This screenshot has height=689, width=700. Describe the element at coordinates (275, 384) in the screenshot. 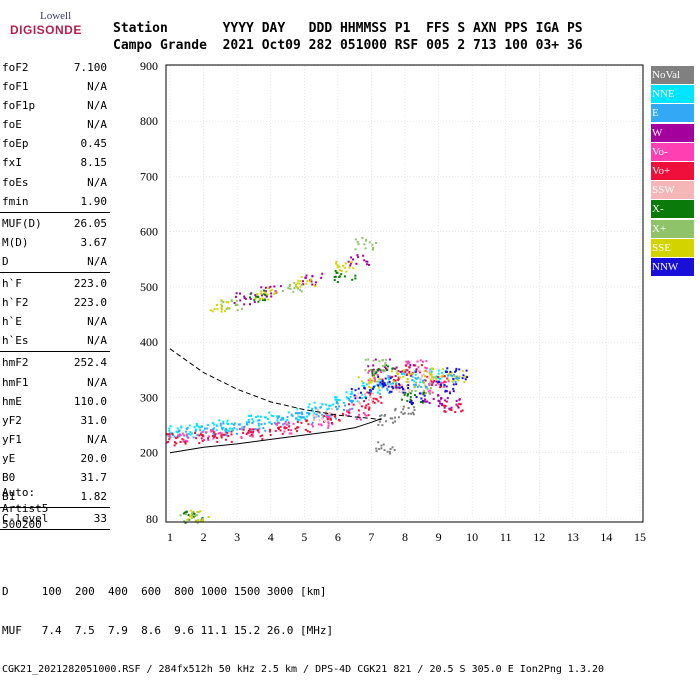

I see `virtual-height-curve` at that location.